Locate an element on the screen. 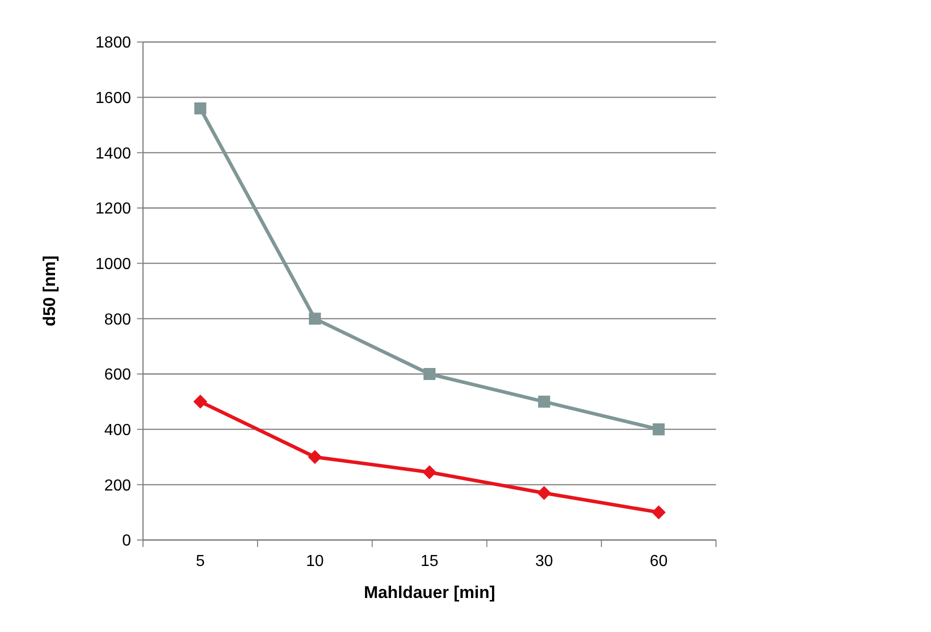 The height and width of the screenshot is (632, 931). y-tick-label: 1000 is located at coordinates (113, 264).